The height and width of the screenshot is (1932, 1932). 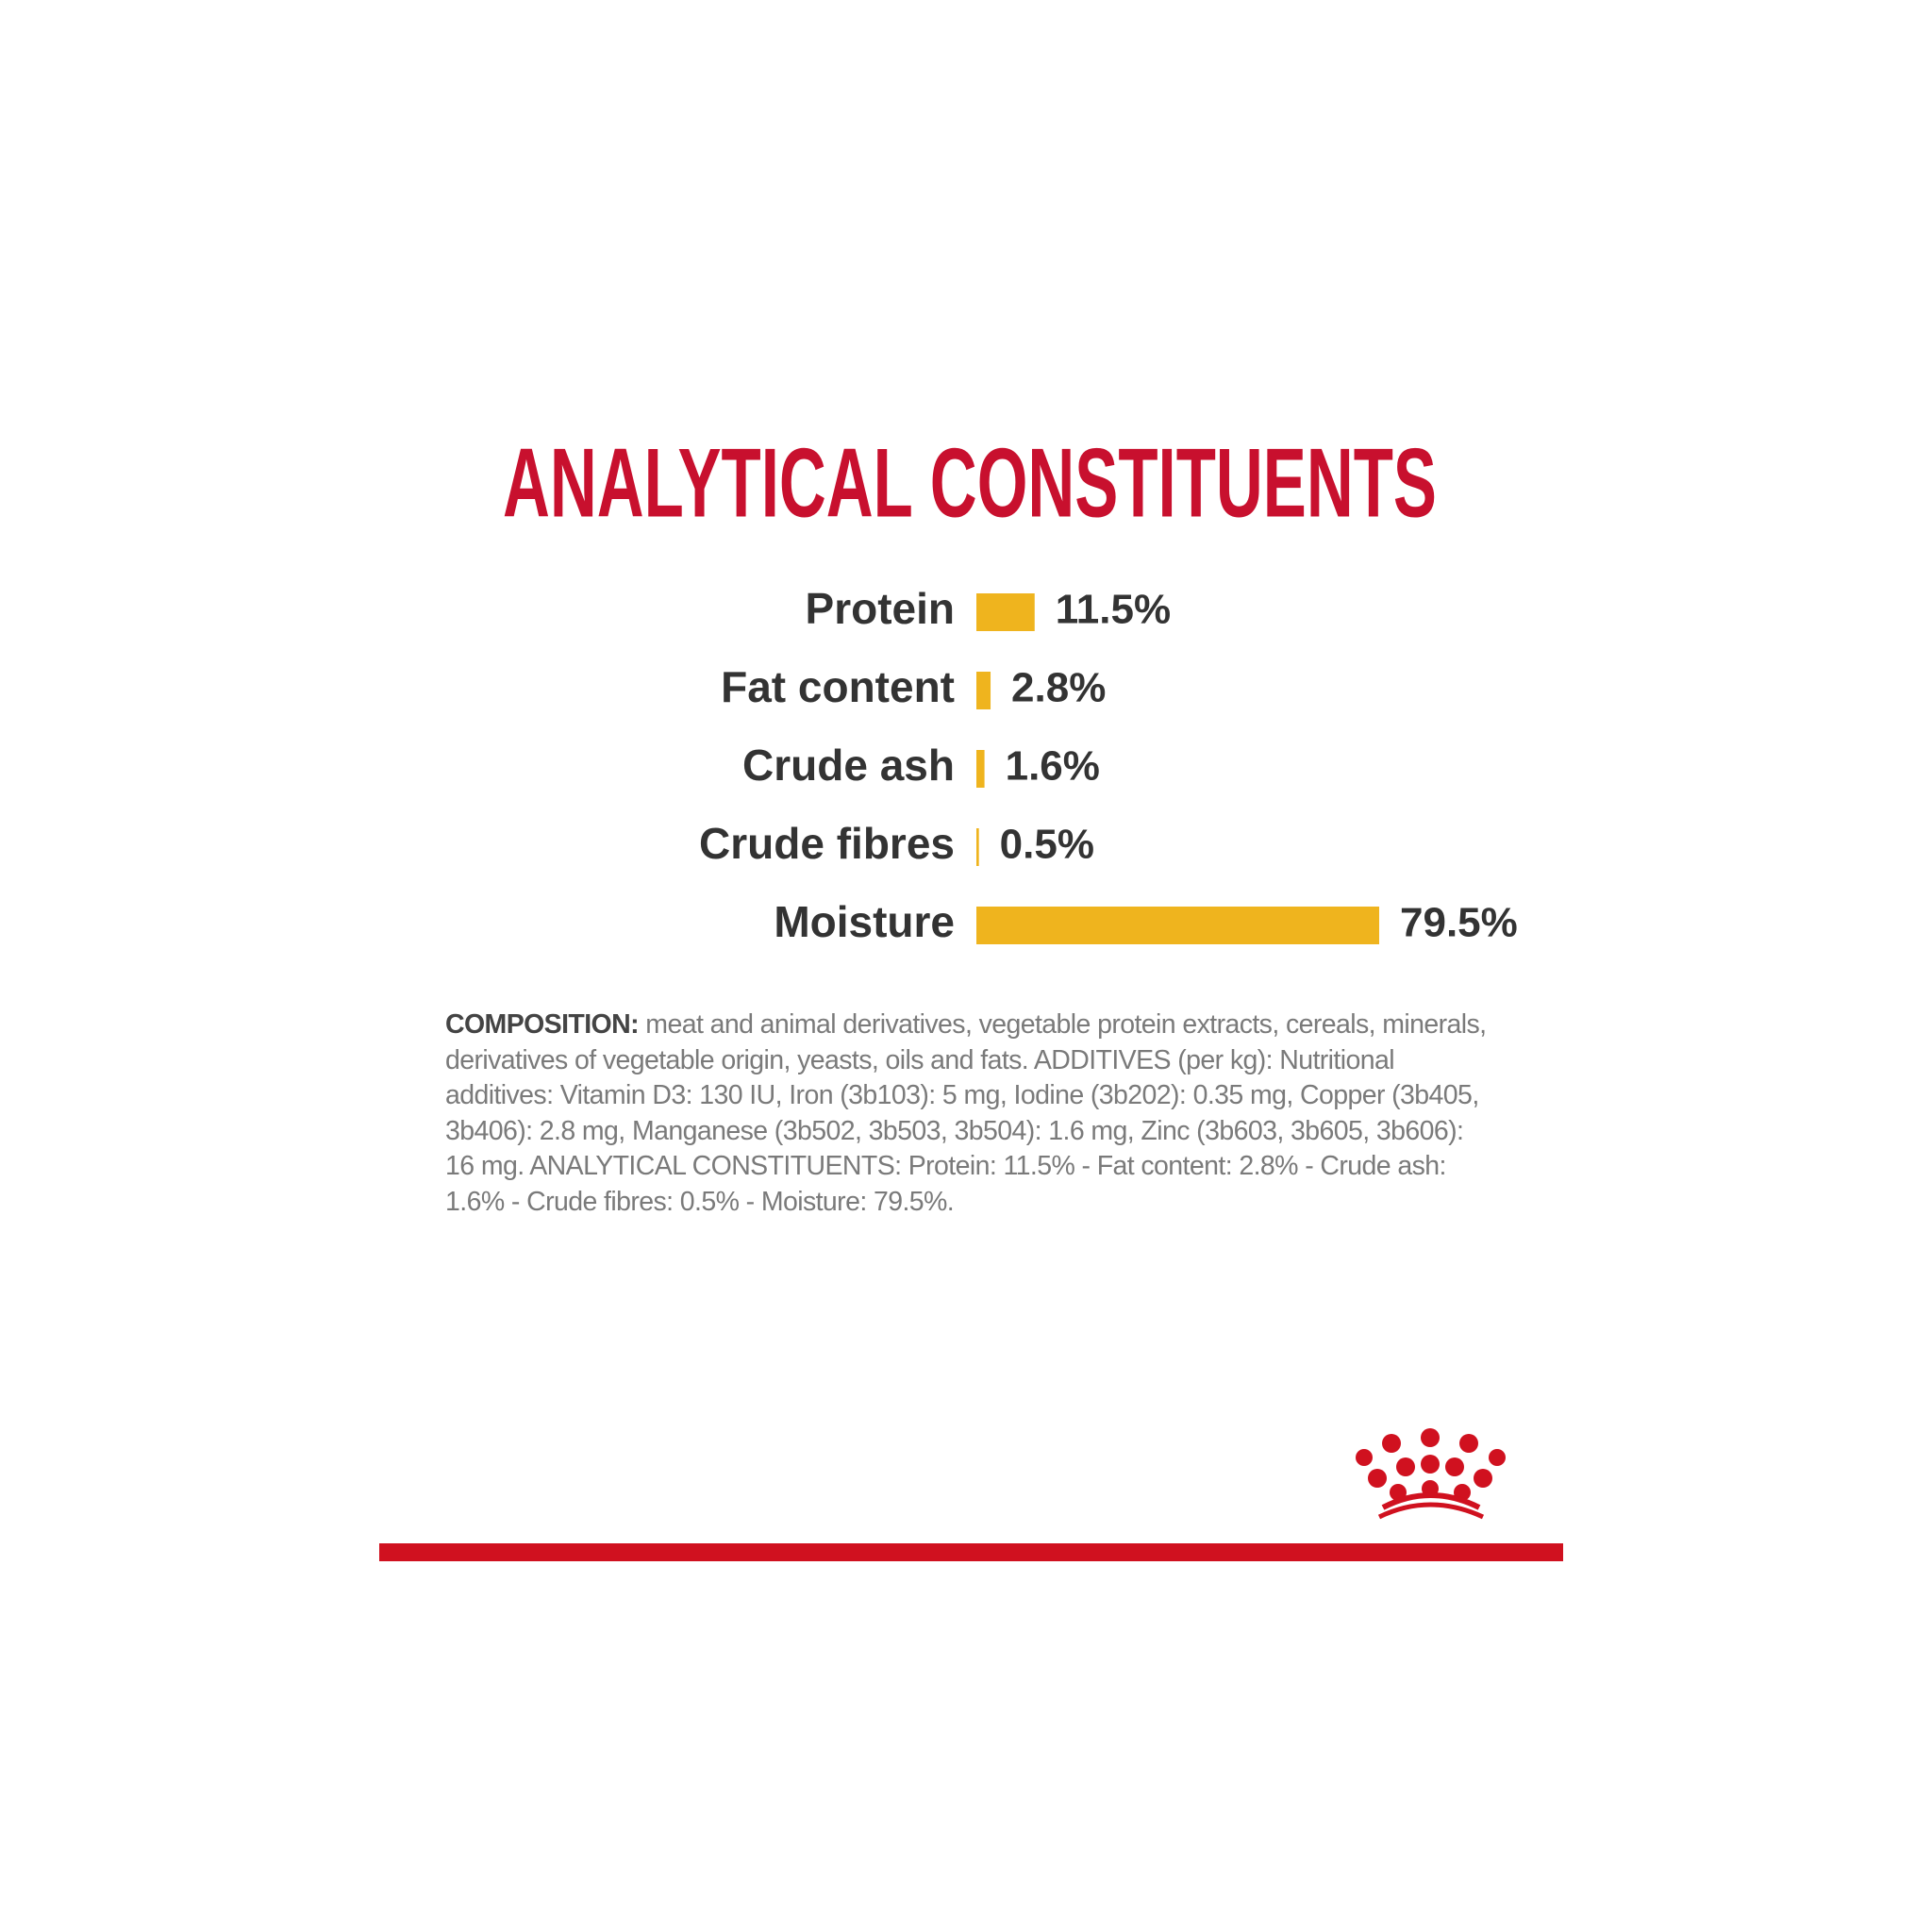 I want to click on value-label: 2.8%, so click(x=1059, y=688).